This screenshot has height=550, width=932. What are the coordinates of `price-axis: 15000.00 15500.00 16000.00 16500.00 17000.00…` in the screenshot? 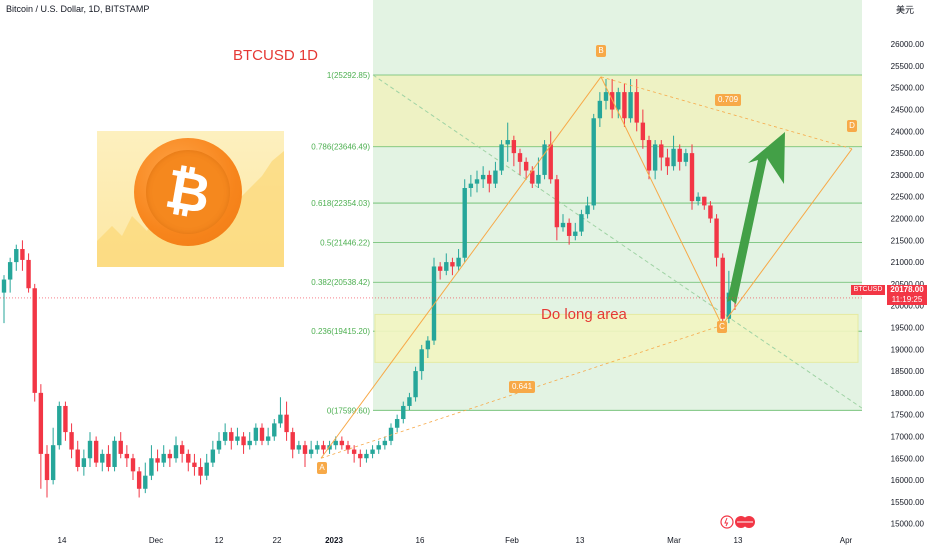 It's located at (897, 275).